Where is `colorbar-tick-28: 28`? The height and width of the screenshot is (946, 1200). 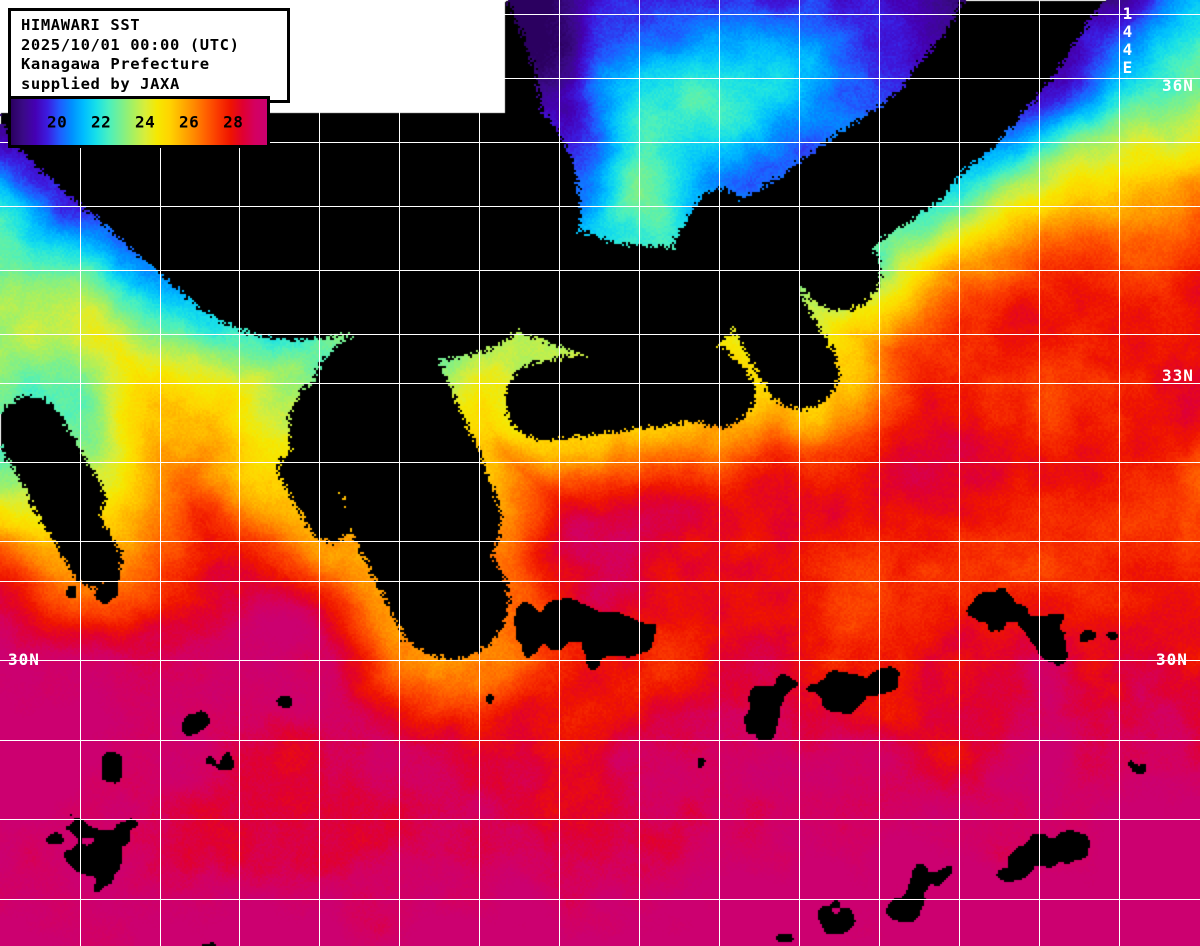 colorbar-tick-28: 28 is located at coordinates (233, 122).